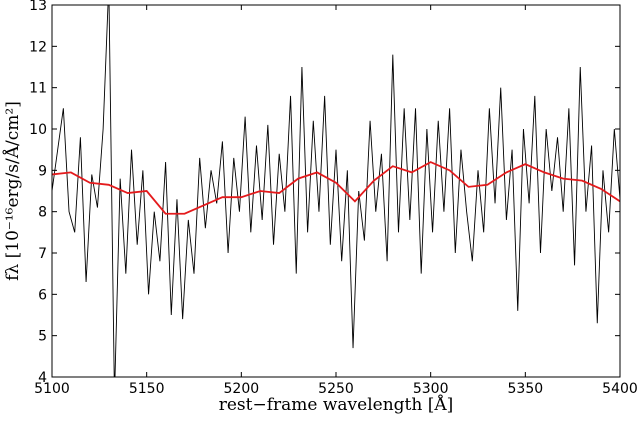 This screenshot has height=423, width=637. Describe the element at coordinates (147, 389) in the screenshot. I see `x-tick-label: 5150` at that location.